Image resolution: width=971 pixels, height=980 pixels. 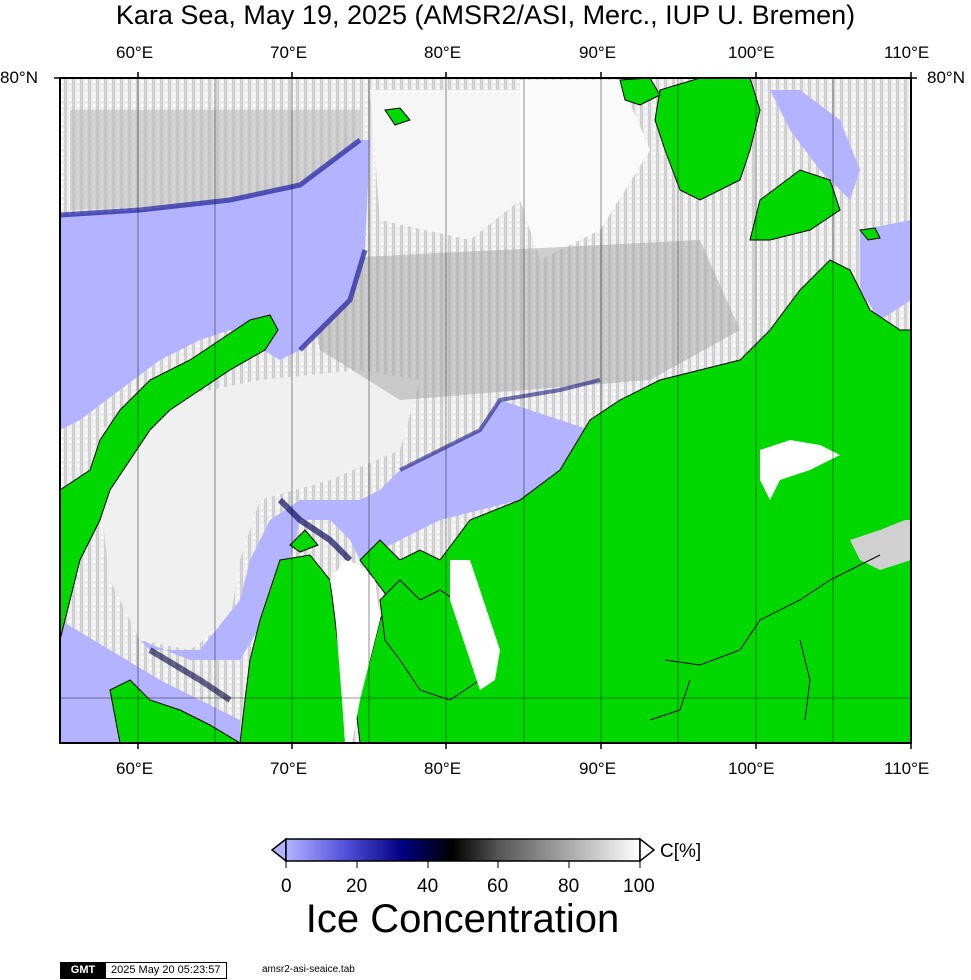 What do you see at coordinates (357, 886) in the screenshot?
I see `colorbar-tick-label: 20` at bounding box center [357, 886].